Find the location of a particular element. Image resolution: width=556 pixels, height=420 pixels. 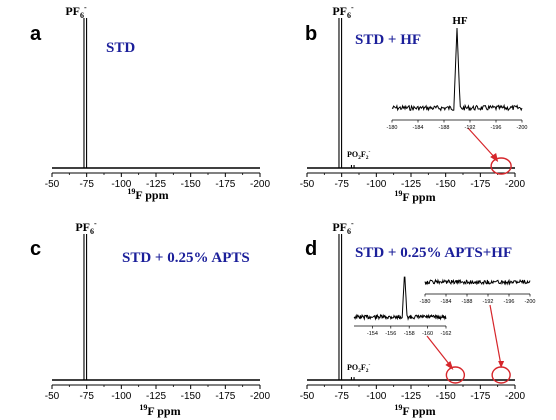

peak-label-pf6-d: PF6- is located at coordinates (343, 227).